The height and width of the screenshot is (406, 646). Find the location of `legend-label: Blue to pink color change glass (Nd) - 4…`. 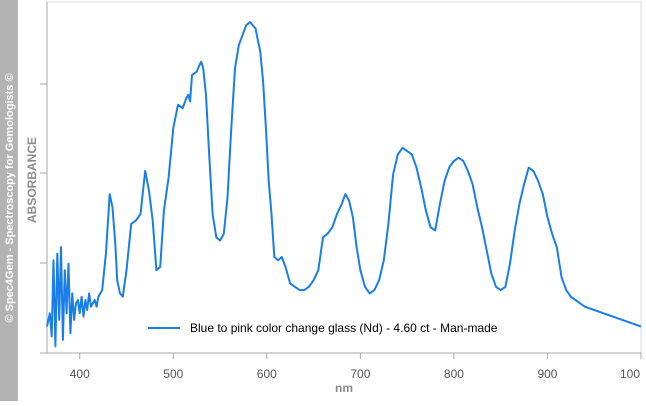

legend-label: Blue to pink color change glass (Nd) - 4… is located at coordinates (344, 328).